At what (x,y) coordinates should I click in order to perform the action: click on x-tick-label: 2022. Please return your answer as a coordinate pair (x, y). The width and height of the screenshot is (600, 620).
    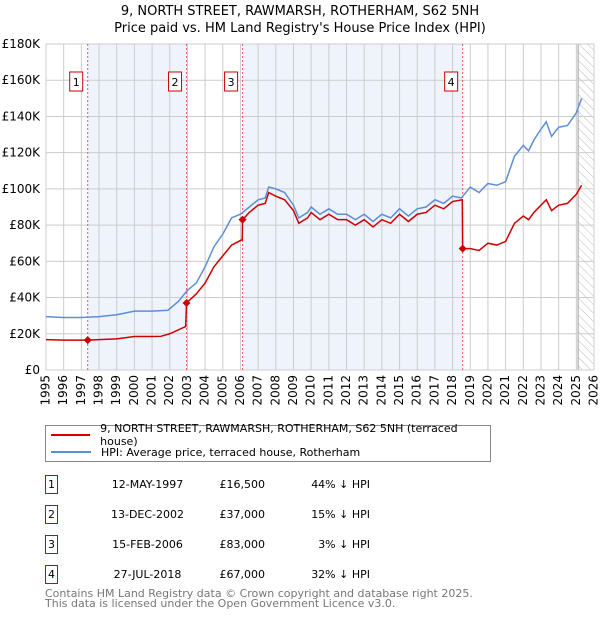
    Looking at the image, I should click on (523, 390).